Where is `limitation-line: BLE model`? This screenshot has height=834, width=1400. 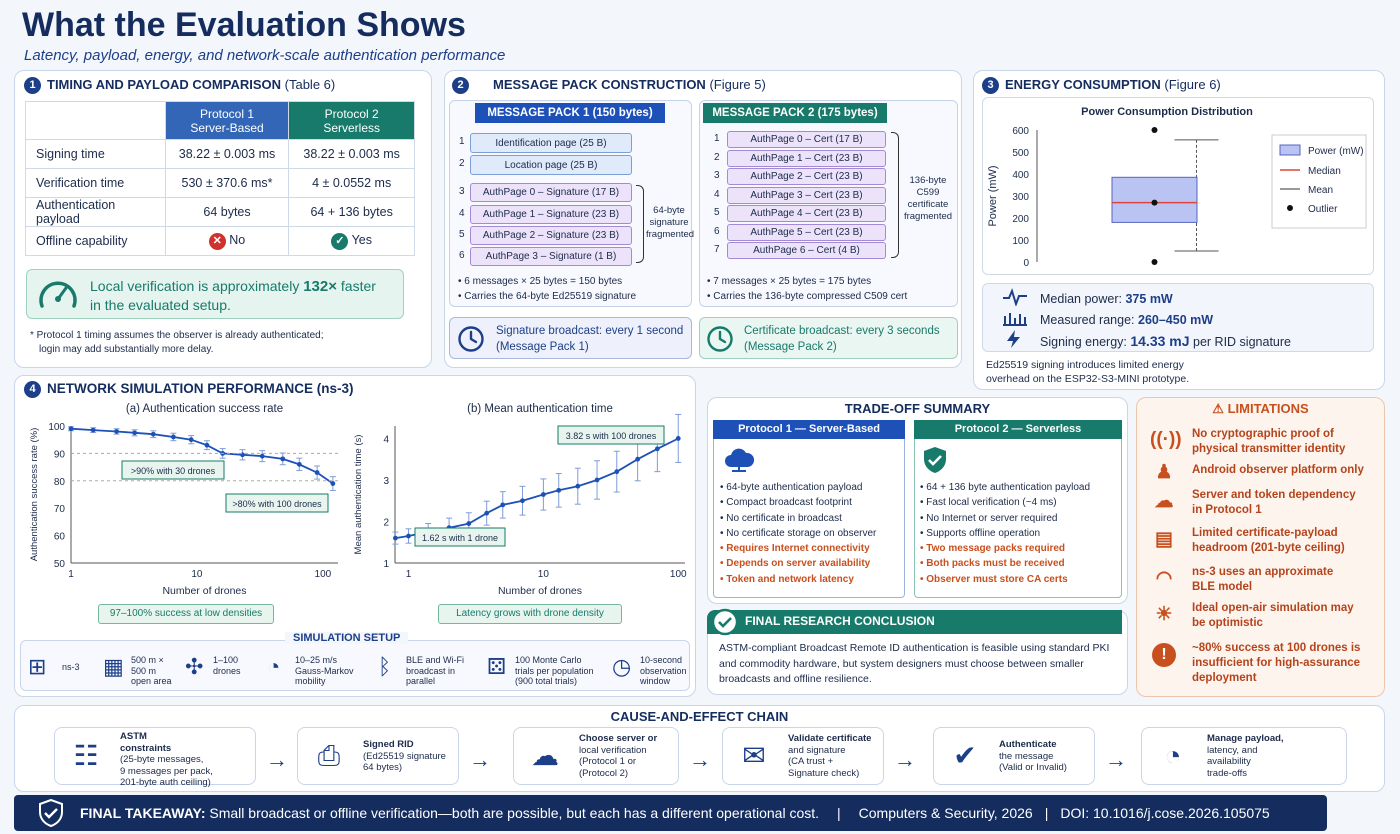
limitation-line: BLE model is located at coordinates (1222, 587).